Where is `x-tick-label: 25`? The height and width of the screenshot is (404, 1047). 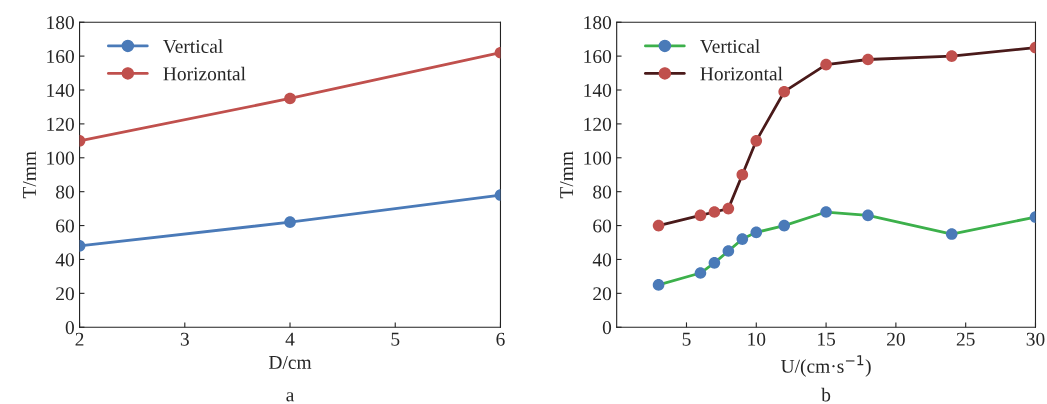
x-tick-label: 25 is located at coordinates (965, 339).